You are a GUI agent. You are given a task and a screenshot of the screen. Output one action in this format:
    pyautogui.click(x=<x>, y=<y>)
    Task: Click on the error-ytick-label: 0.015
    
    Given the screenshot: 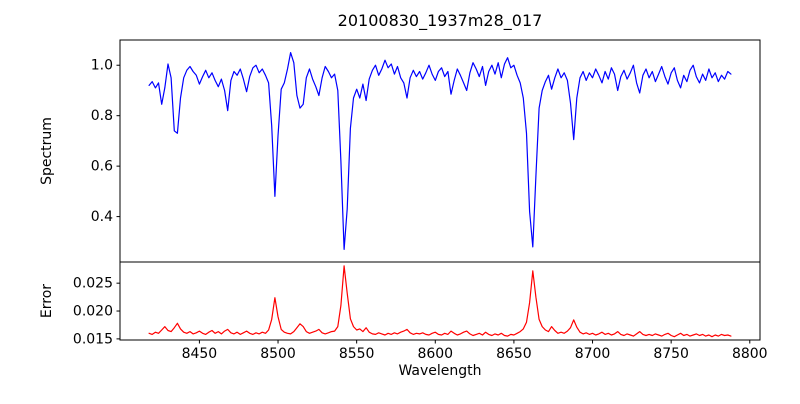 What is the action you would take?
    pyautogui.click(x=93, y=339)
    